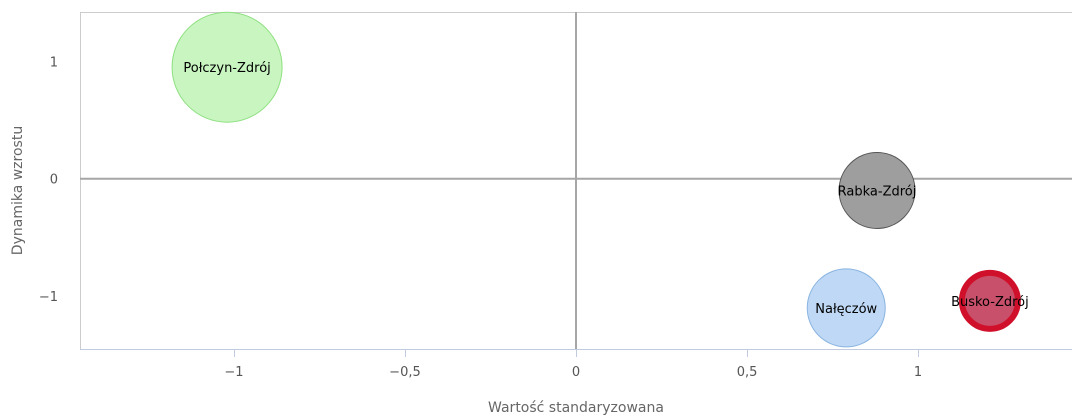 The width and height of the screenshot is (1072, 417). Describe the element at coordinates (576, 408) in the screenshot. I see `x-axis-title: Wartość standaryzowana` at that location.